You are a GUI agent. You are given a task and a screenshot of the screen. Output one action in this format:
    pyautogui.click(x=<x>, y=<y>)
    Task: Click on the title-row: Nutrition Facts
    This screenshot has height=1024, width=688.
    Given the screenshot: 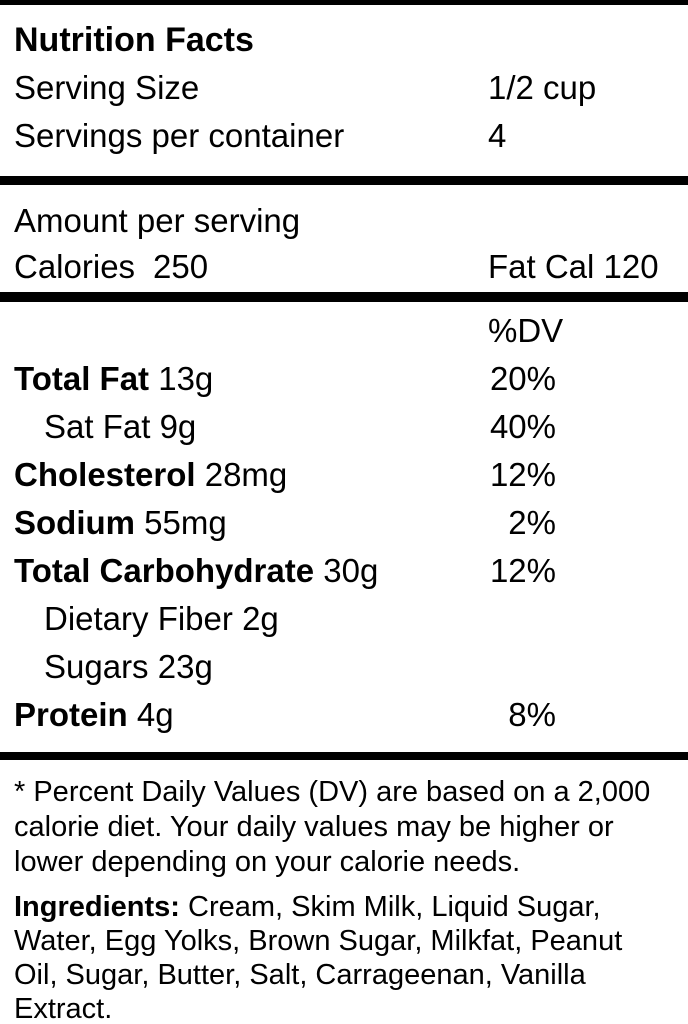 What is the action you would take?
    pyautogui.click(x=344, y=40)
    